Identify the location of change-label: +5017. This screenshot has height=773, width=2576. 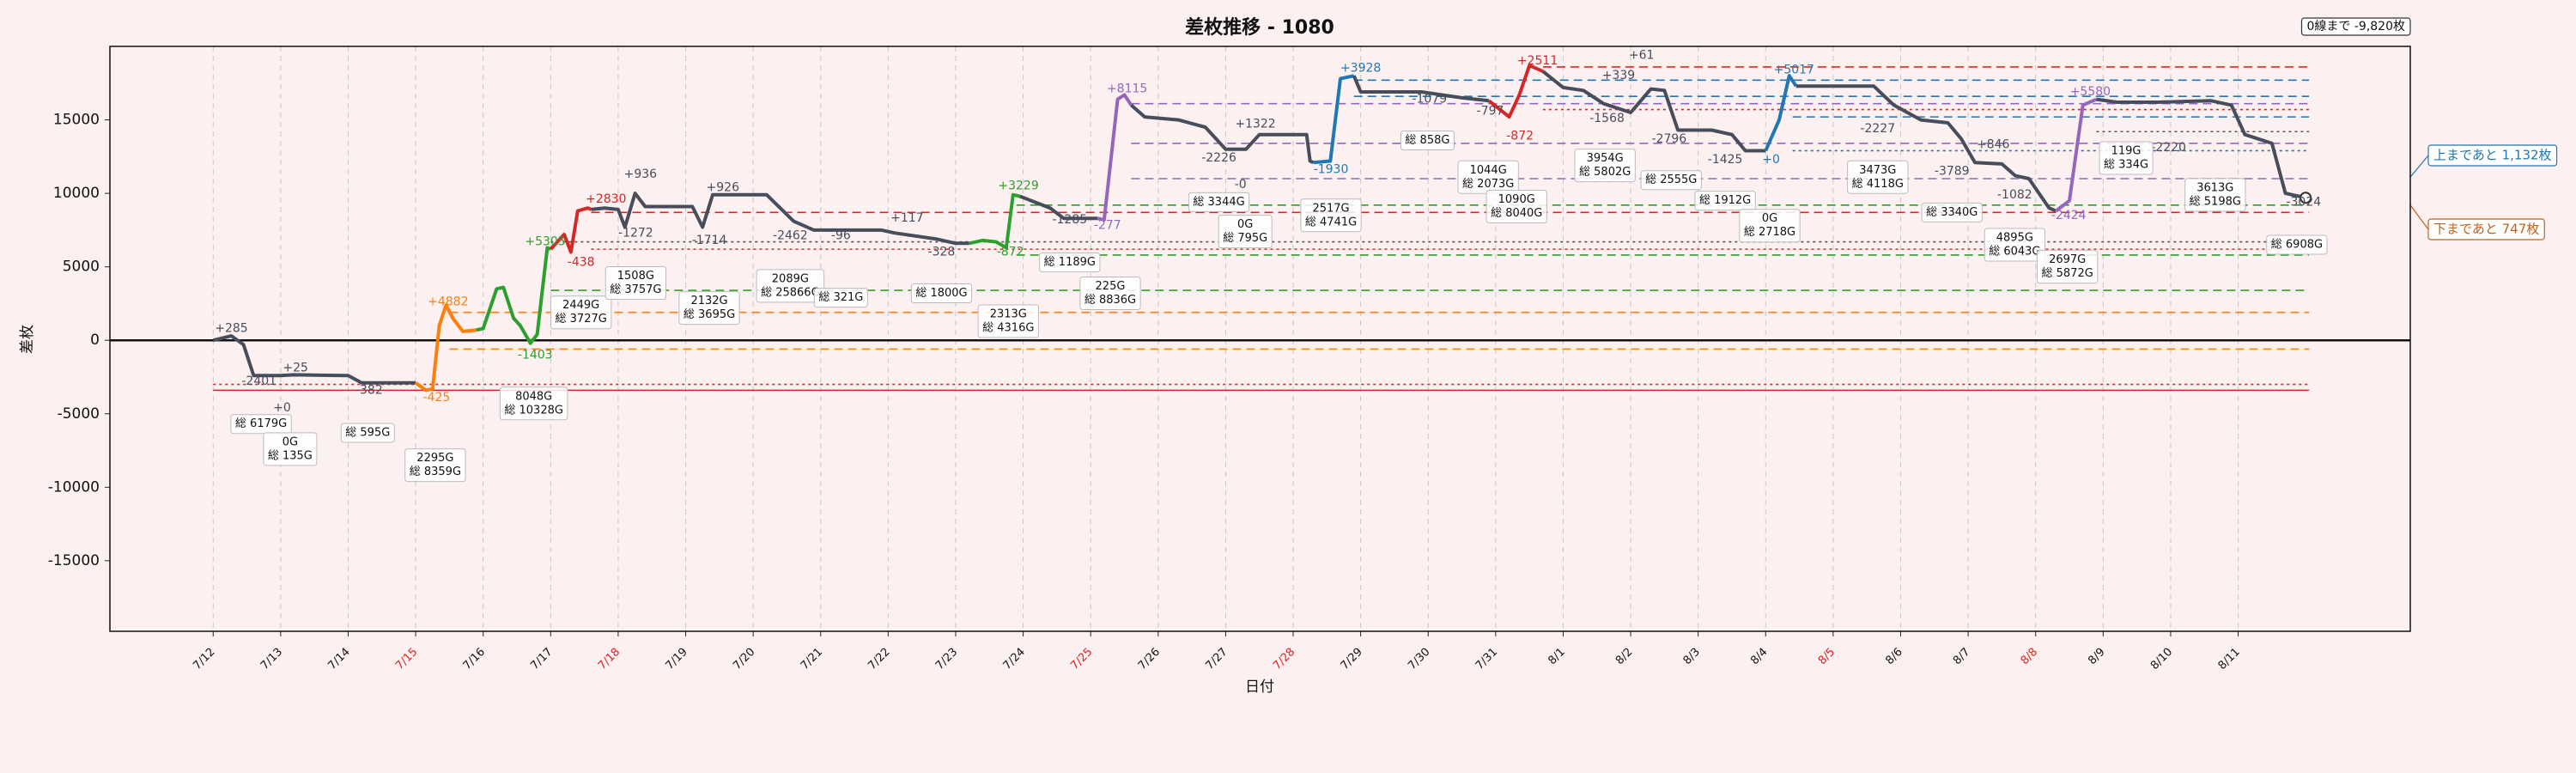
(1794, 69).